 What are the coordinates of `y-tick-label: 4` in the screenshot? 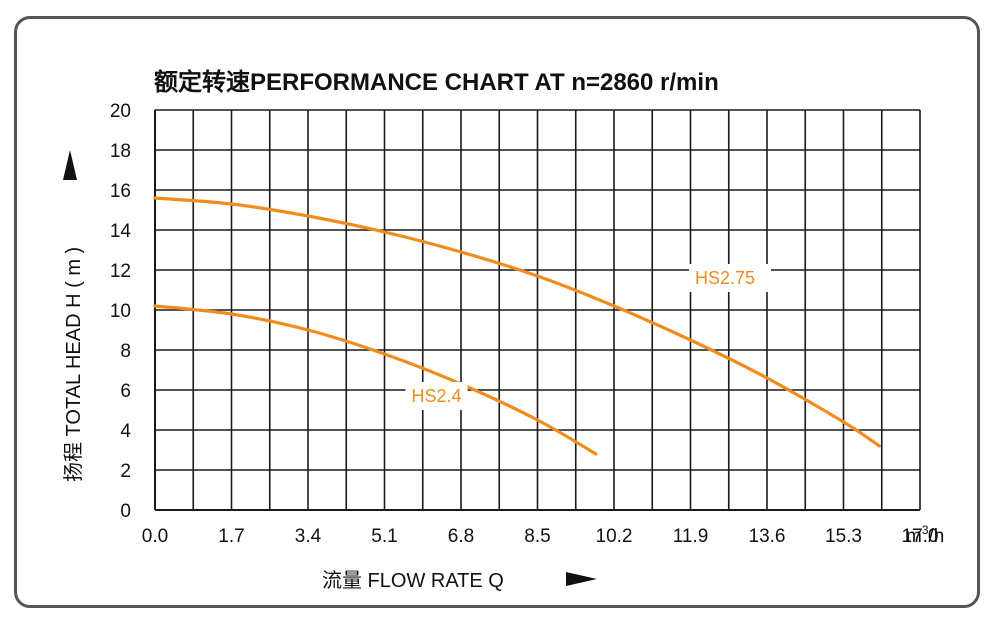 It's located at (125, 431).